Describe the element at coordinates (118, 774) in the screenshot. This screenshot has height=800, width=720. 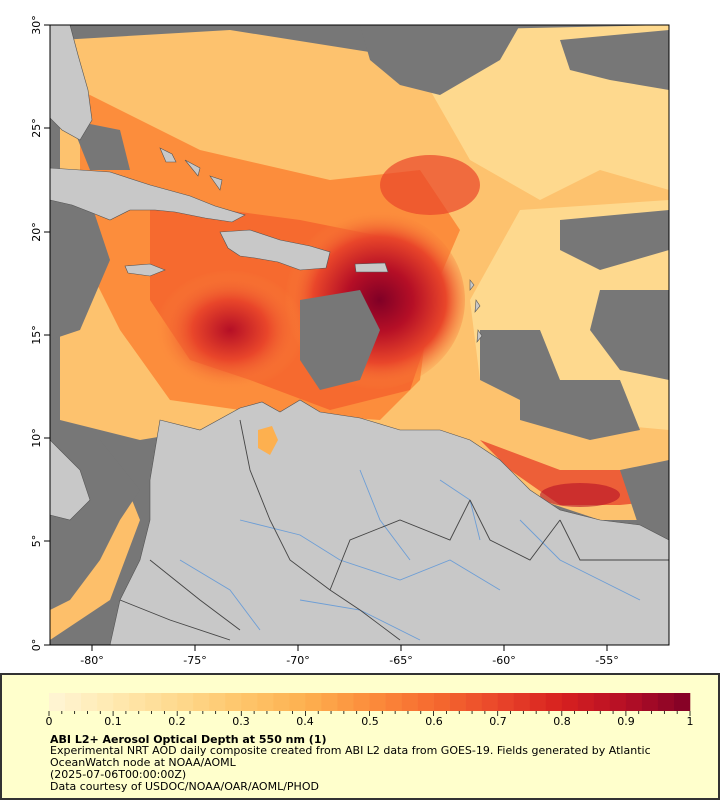
I see `legend-date: (2025-07-06T00:00:00Z)` at that location.